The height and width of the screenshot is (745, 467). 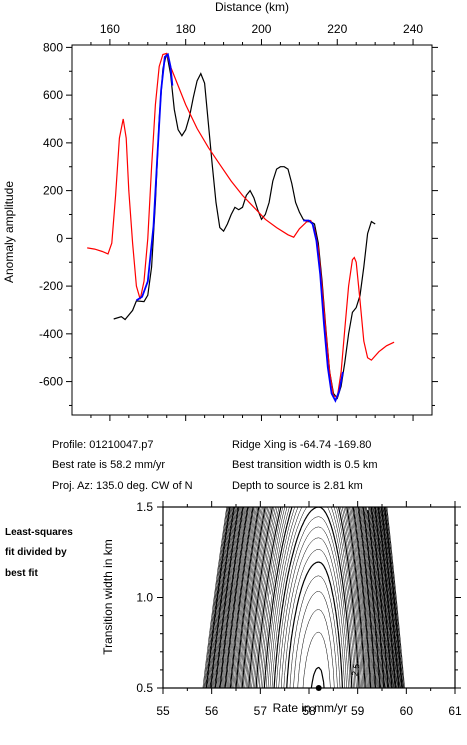 What do you see at coordinates (261, 711) in the screenshot?
I see `x-tick-label: 57` at bounding box center [261, 711].